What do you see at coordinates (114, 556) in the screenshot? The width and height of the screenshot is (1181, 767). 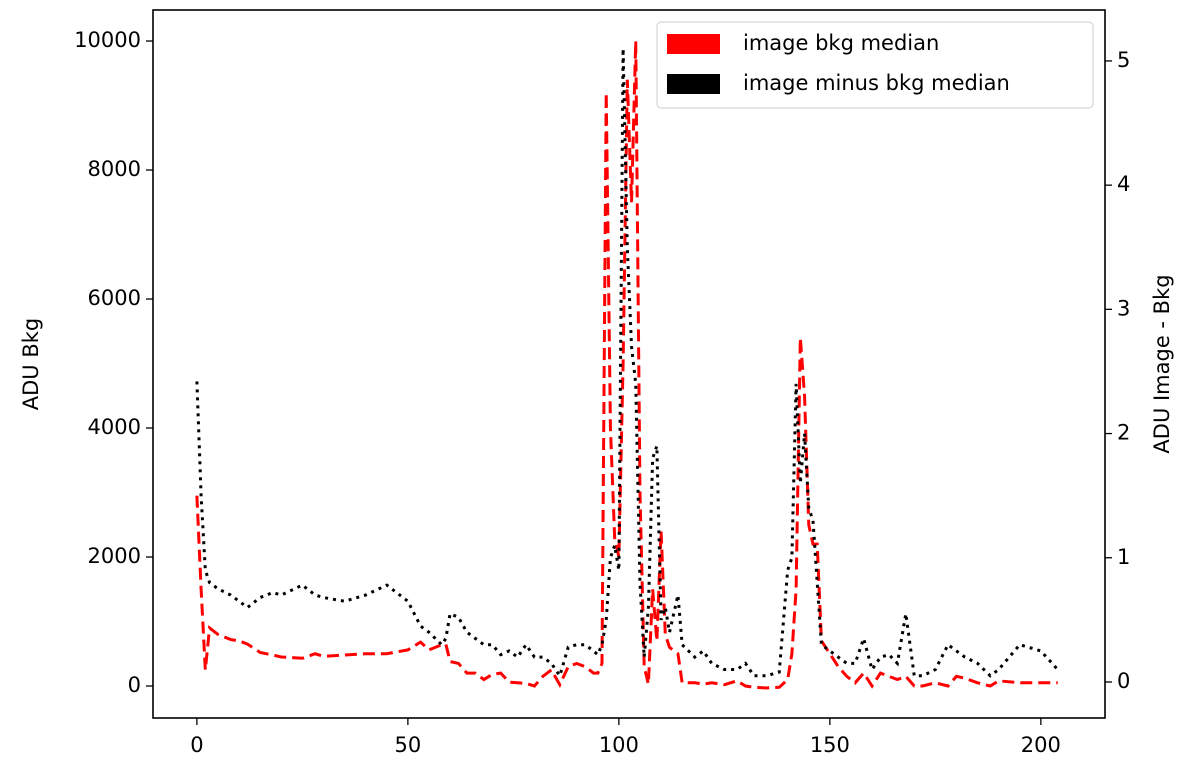 I see `y-tick-label: 2000` at bounding box center [114, 556].